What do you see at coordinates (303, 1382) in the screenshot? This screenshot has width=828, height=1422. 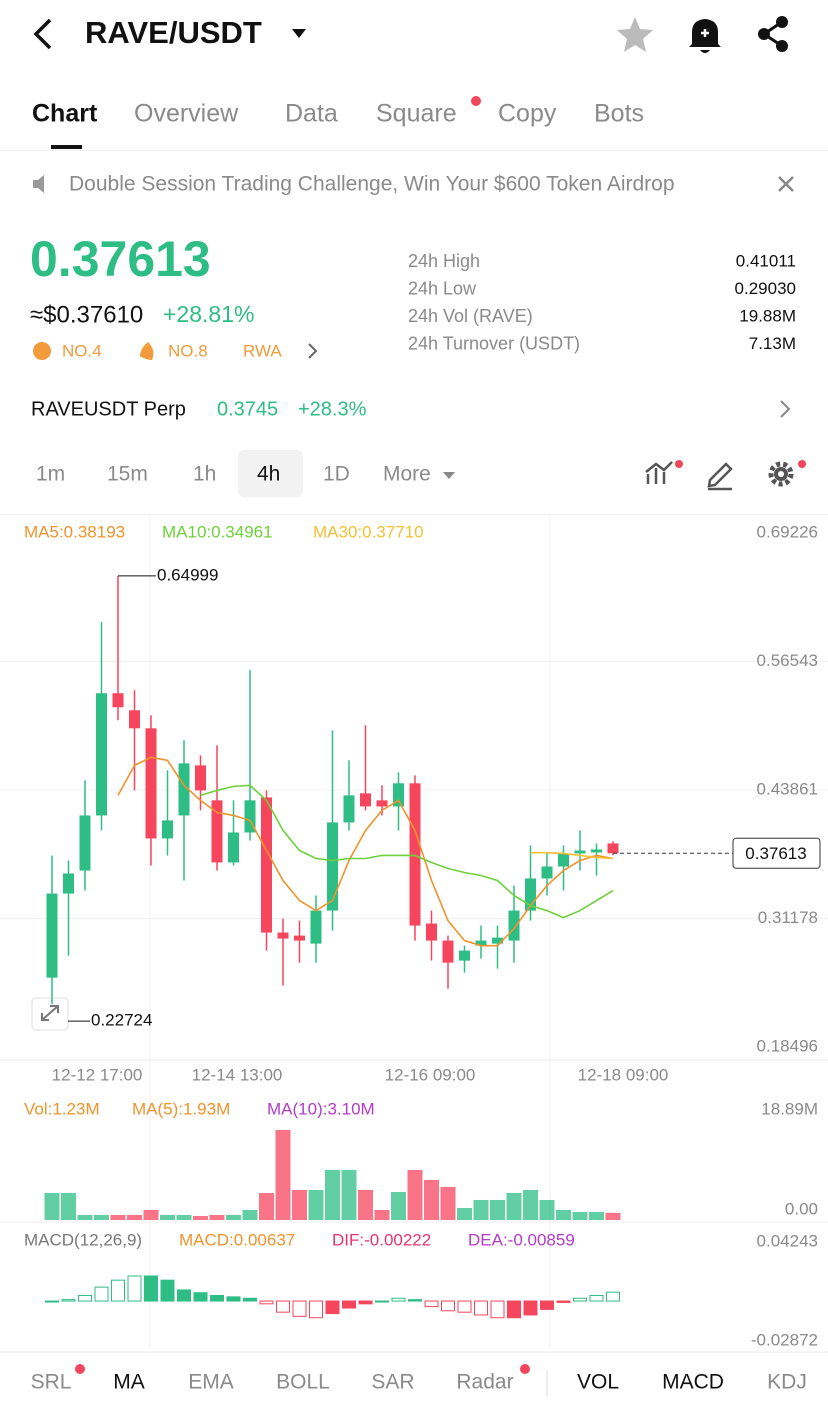 I see `indicator-tab: BOLL` at bounding box center [303, 1382].